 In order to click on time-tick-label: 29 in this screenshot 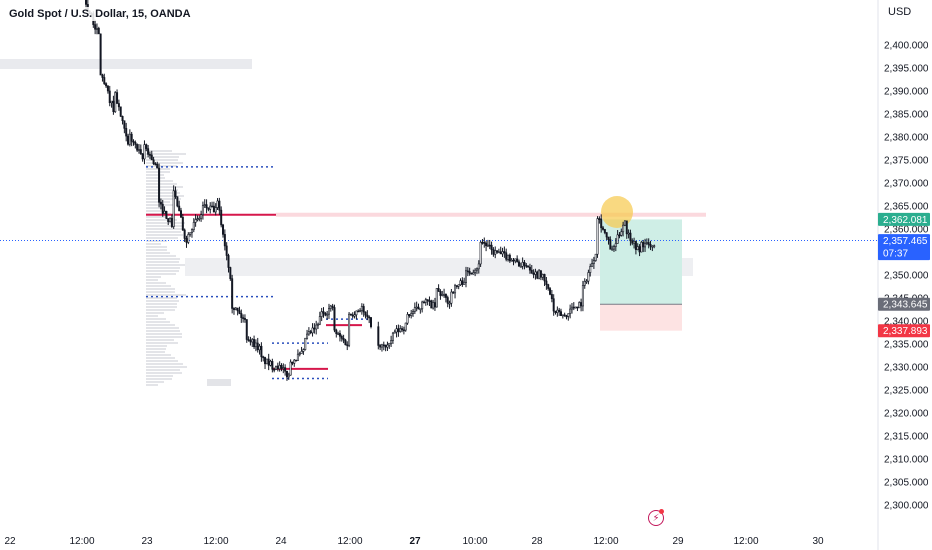, I will do `click(678, 541)`.